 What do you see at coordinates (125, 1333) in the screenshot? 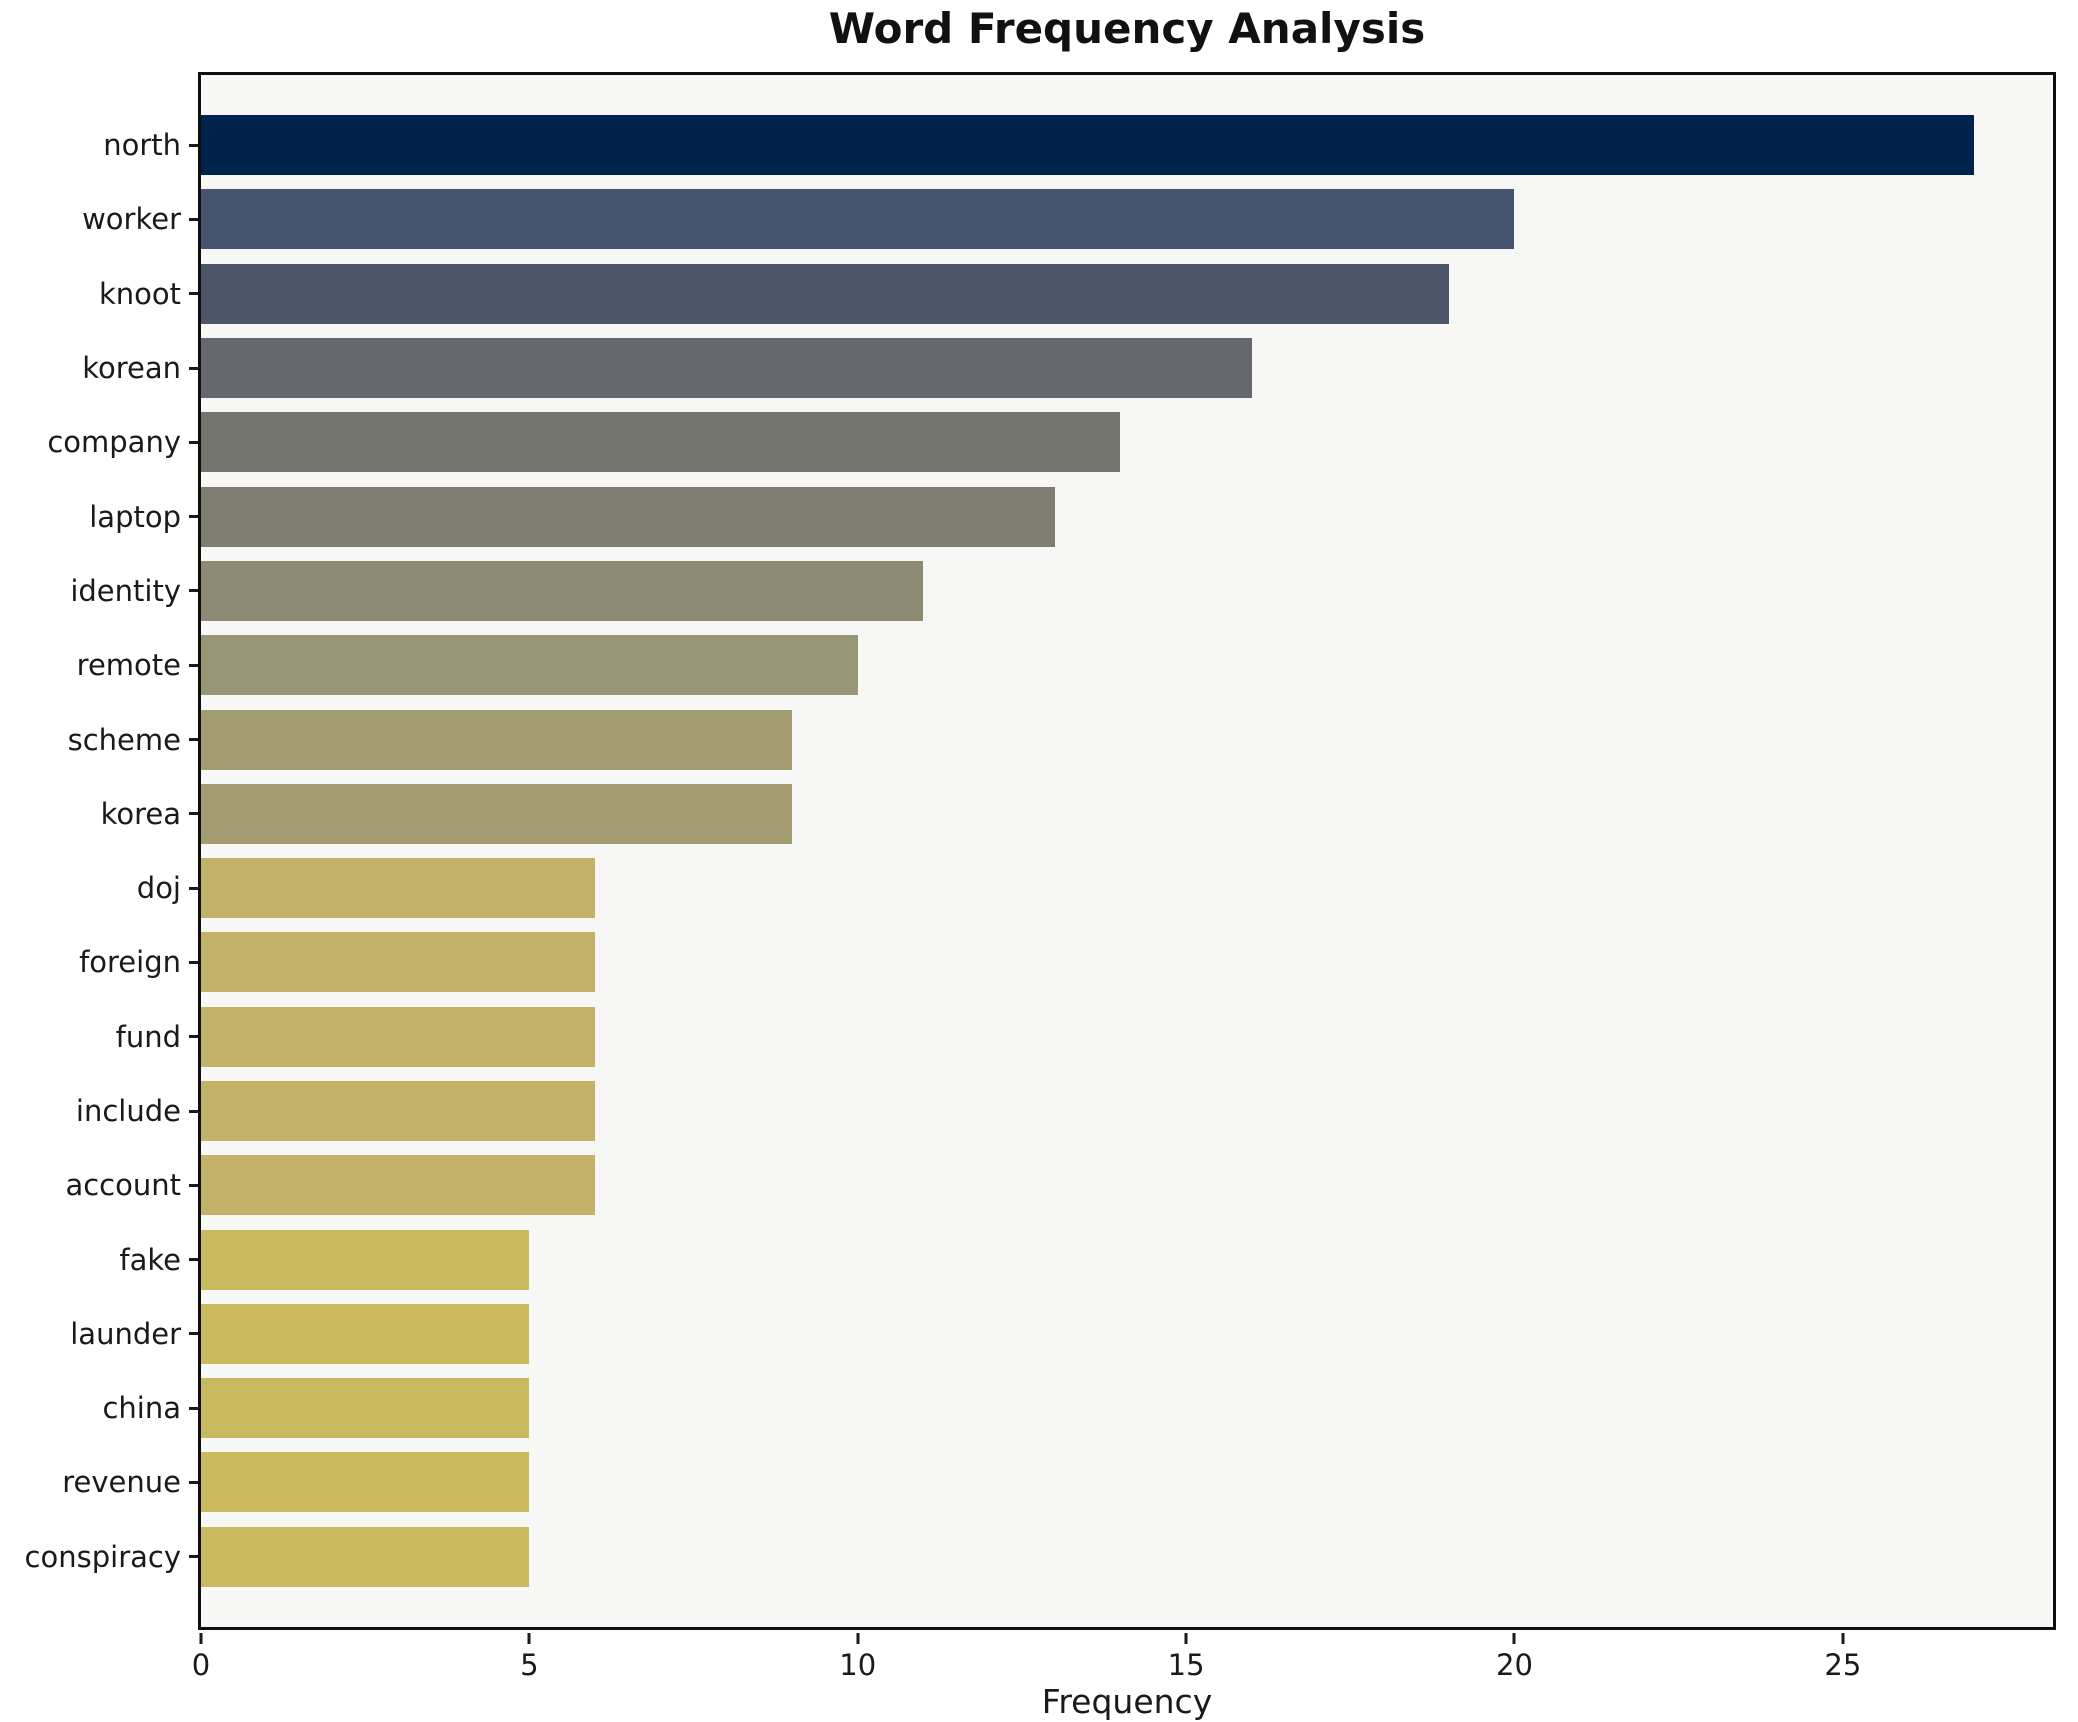
I see `y-tick-label: launder` at bounding box center [125, 1333].